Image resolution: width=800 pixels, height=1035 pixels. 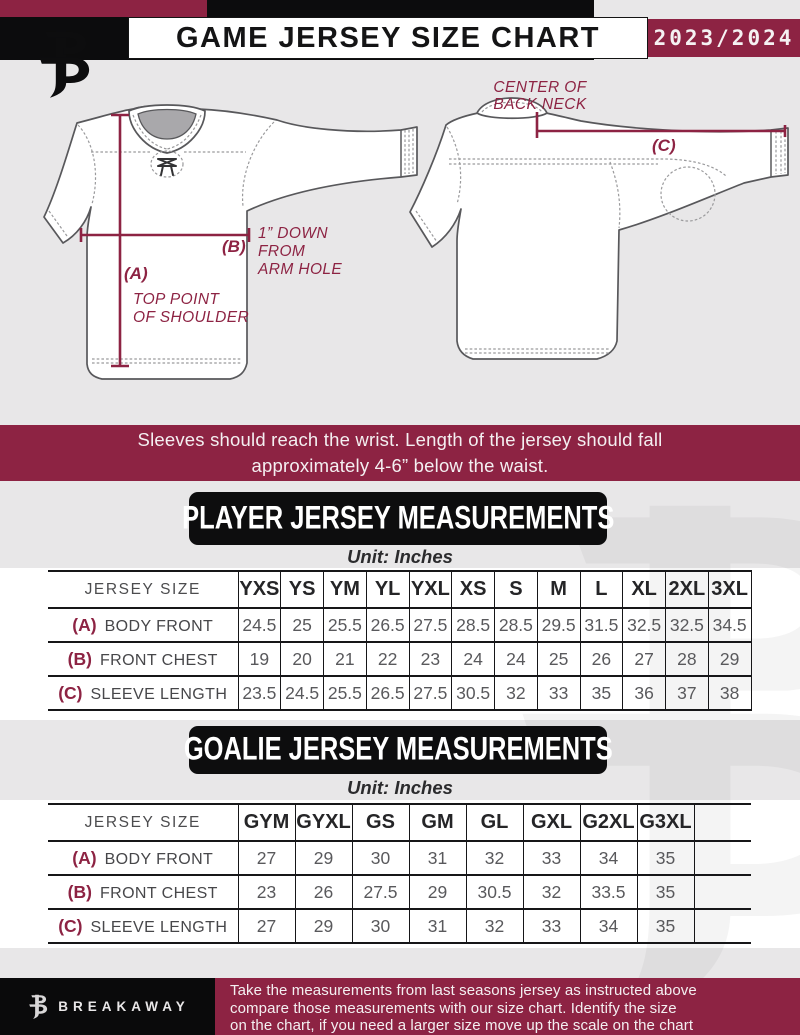 I want to click on size-column-header: GYM, so click(x=266, y=822).